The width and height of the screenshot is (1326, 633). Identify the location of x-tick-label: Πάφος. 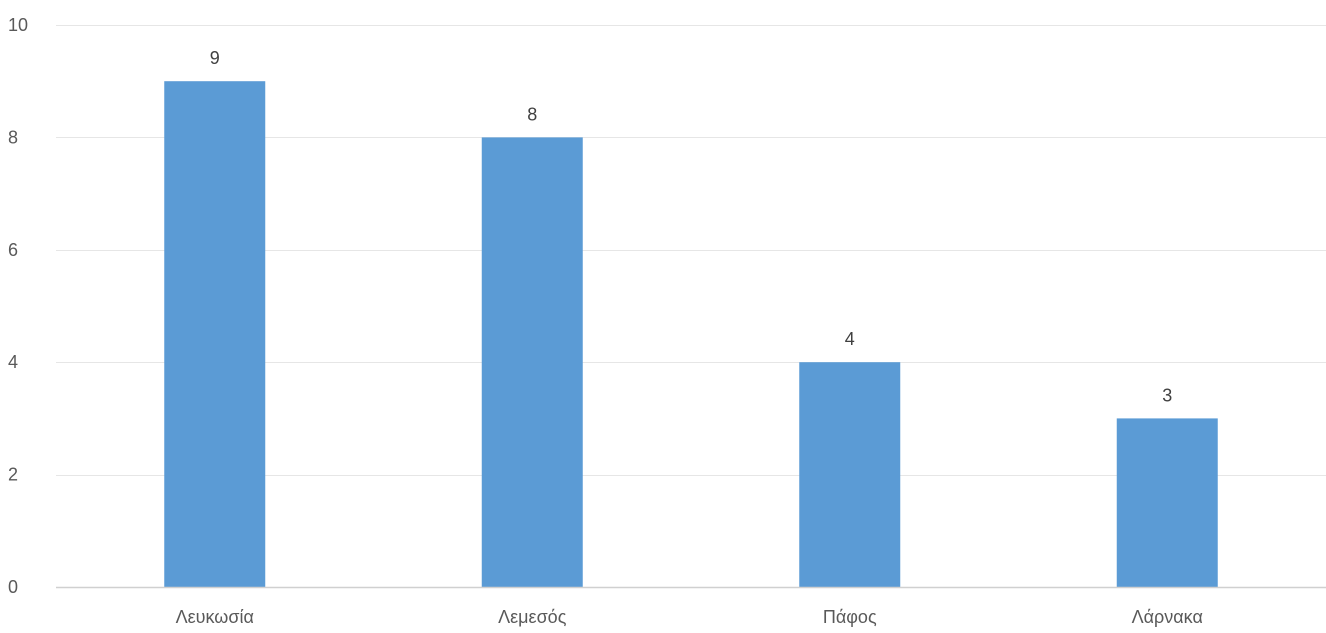
(850, 617).